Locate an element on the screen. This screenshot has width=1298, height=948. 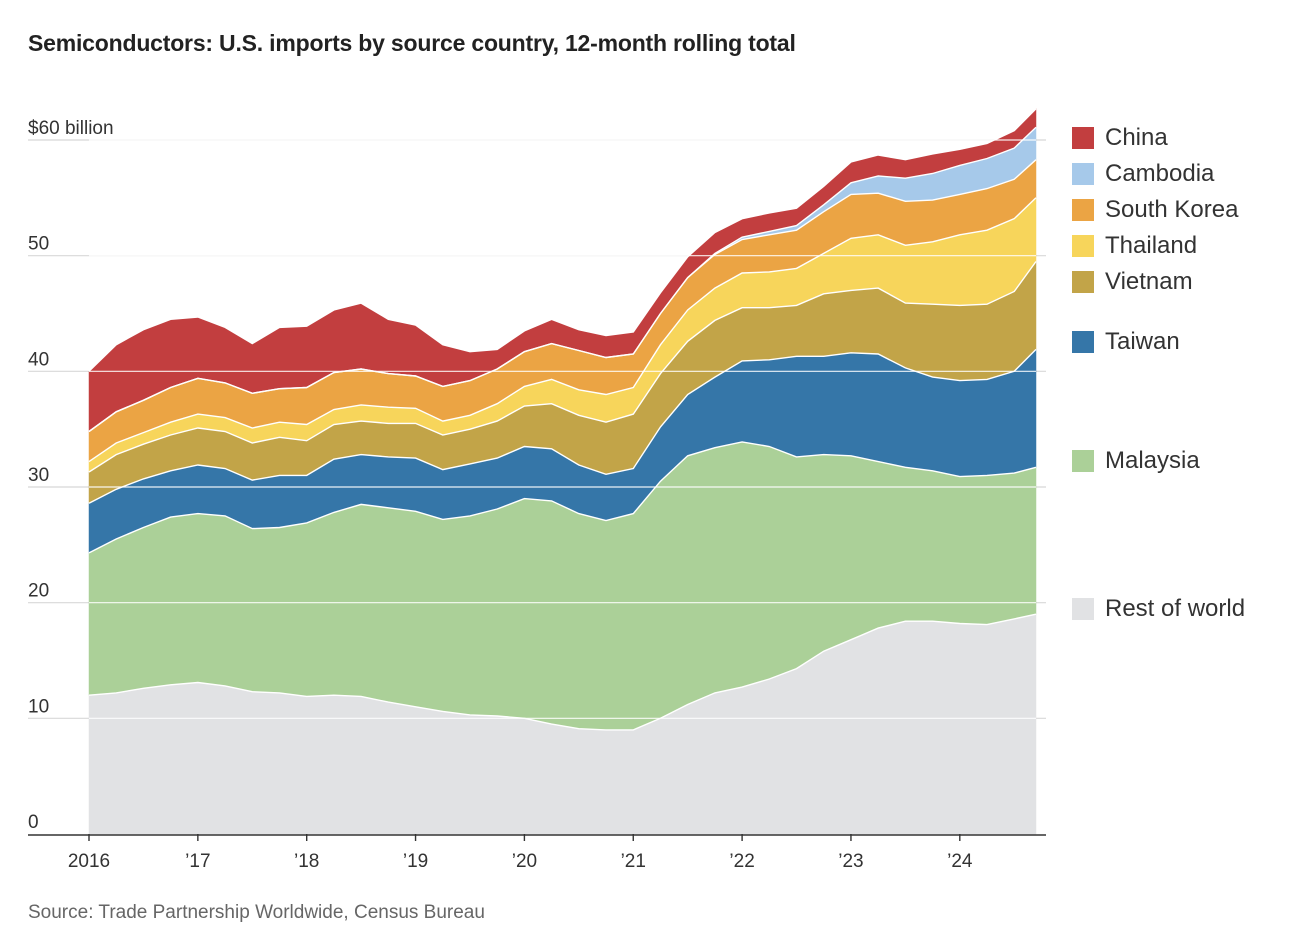
y-tick-label: 0 is located at coordinates (33, 822).